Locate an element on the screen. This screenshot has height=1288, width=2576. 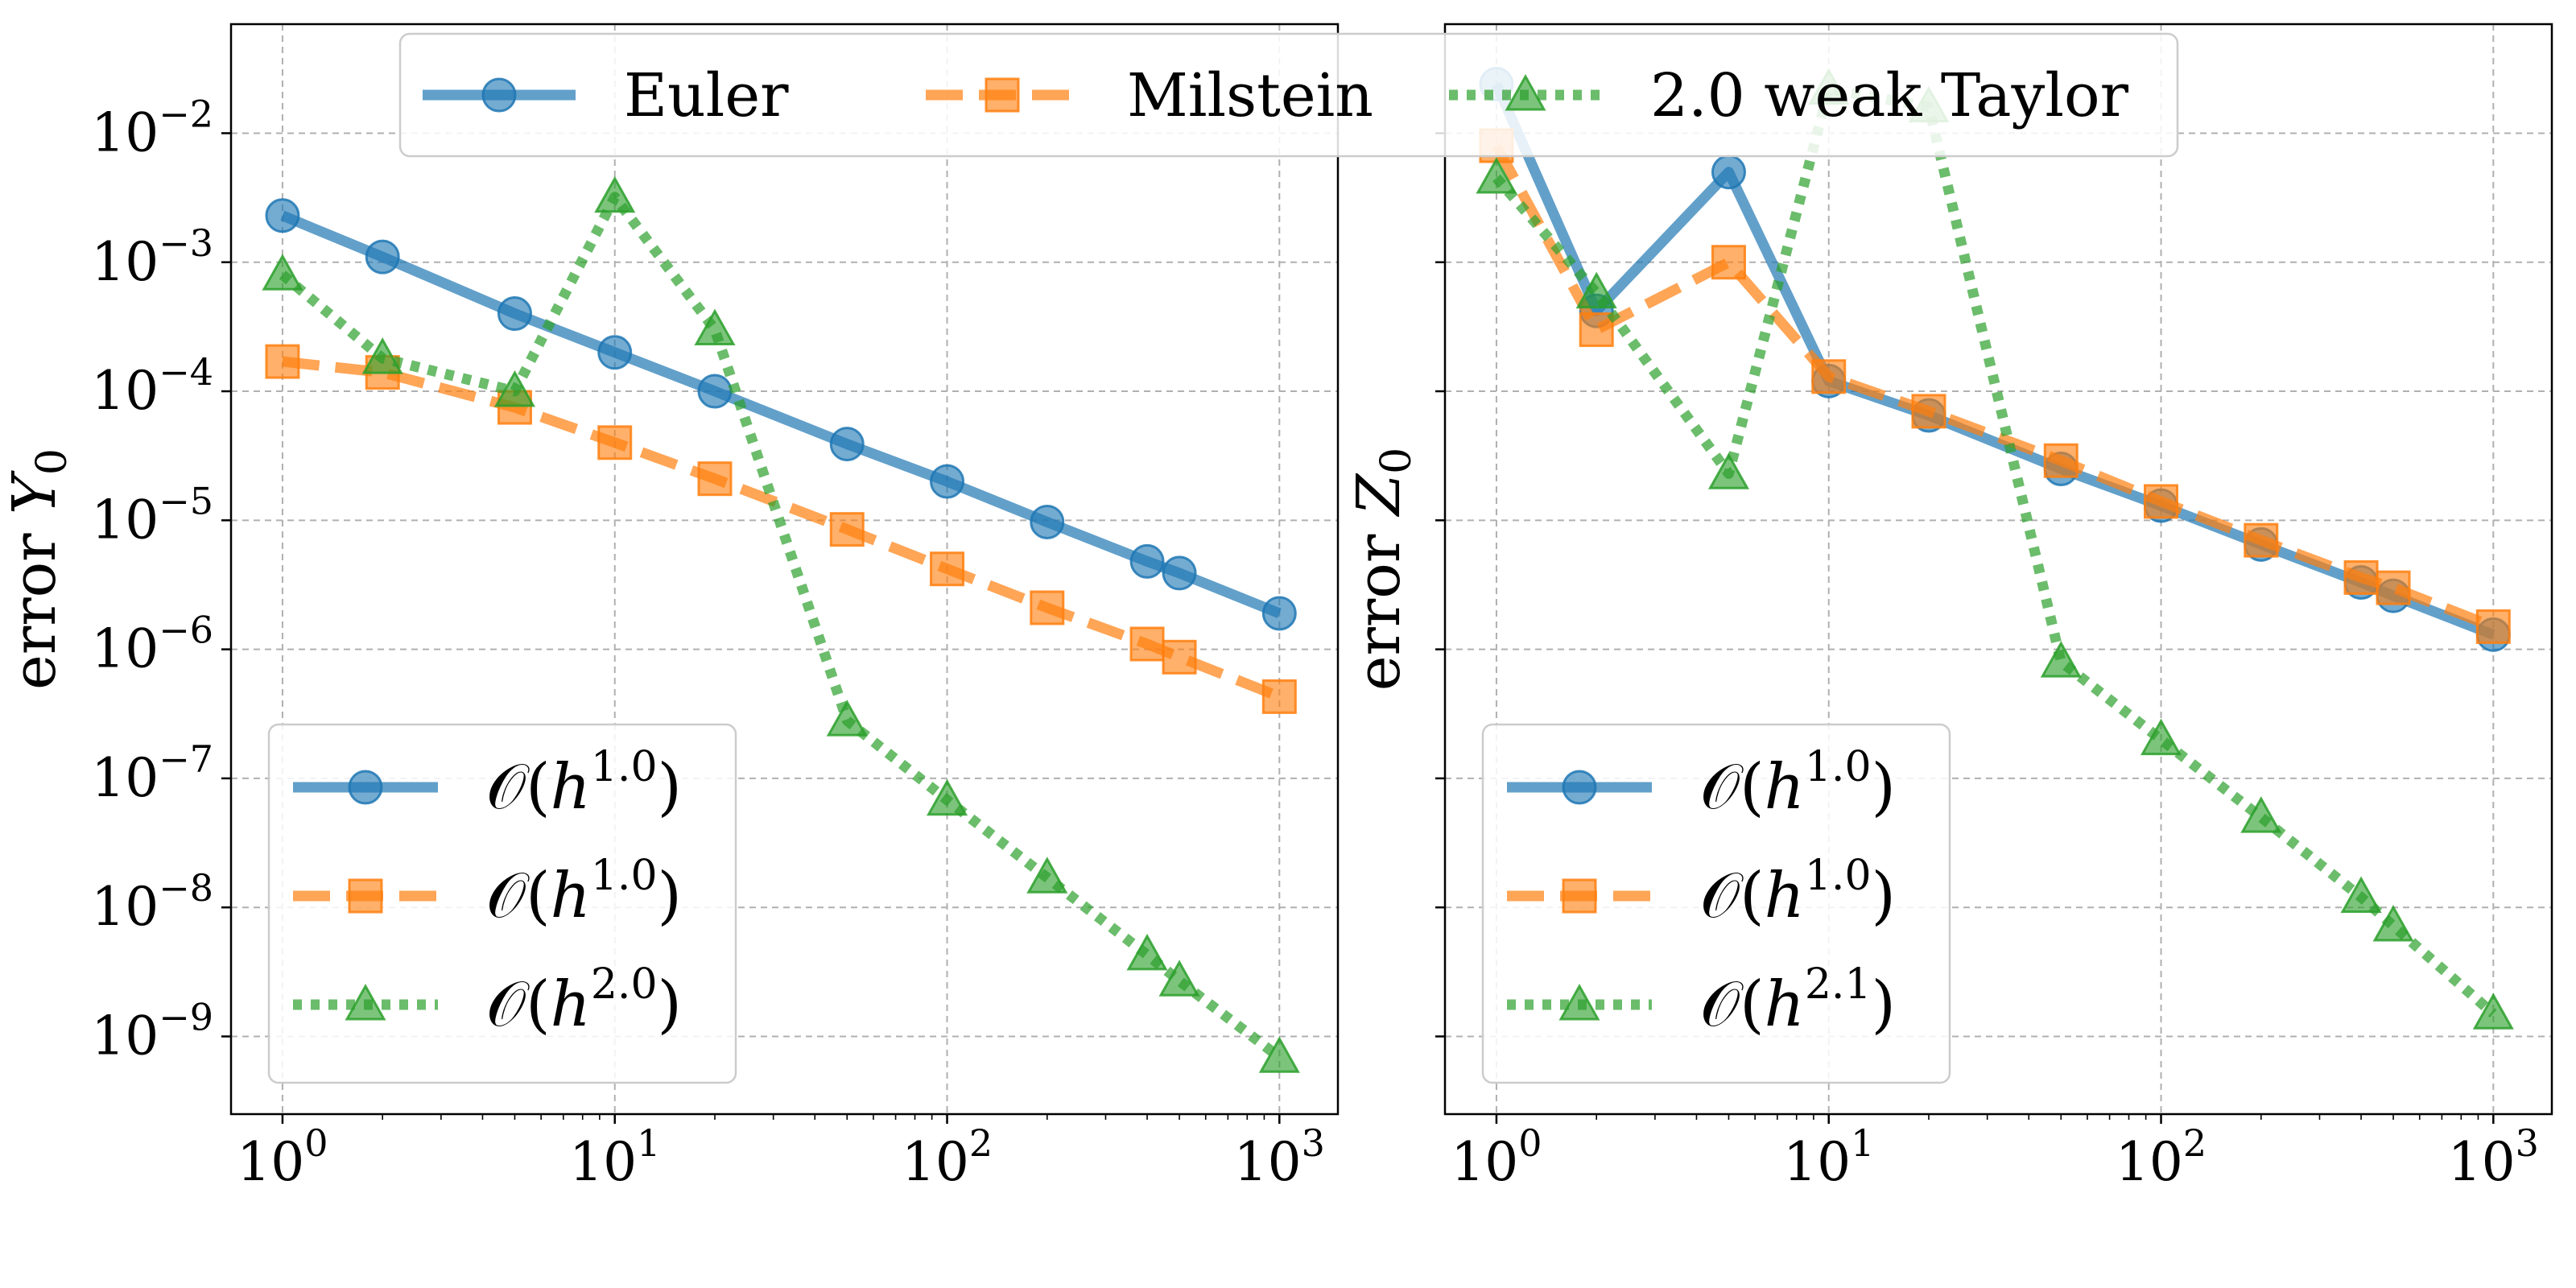
y-tick-label: 10⁻⁷ is located at coordinates (152, 773).